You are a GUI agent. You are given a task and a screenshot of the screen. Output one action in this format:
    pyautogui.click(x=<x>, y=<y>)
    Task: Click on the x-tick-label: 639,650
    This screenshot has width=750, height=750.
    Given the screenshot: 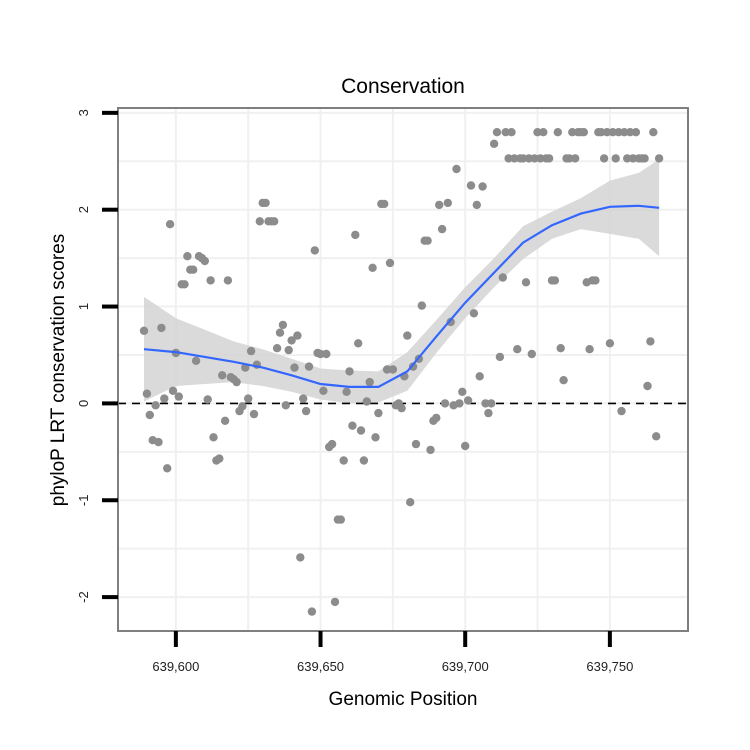 What is the action you would take?
    pyautogui.click(x=320, y=666)
    